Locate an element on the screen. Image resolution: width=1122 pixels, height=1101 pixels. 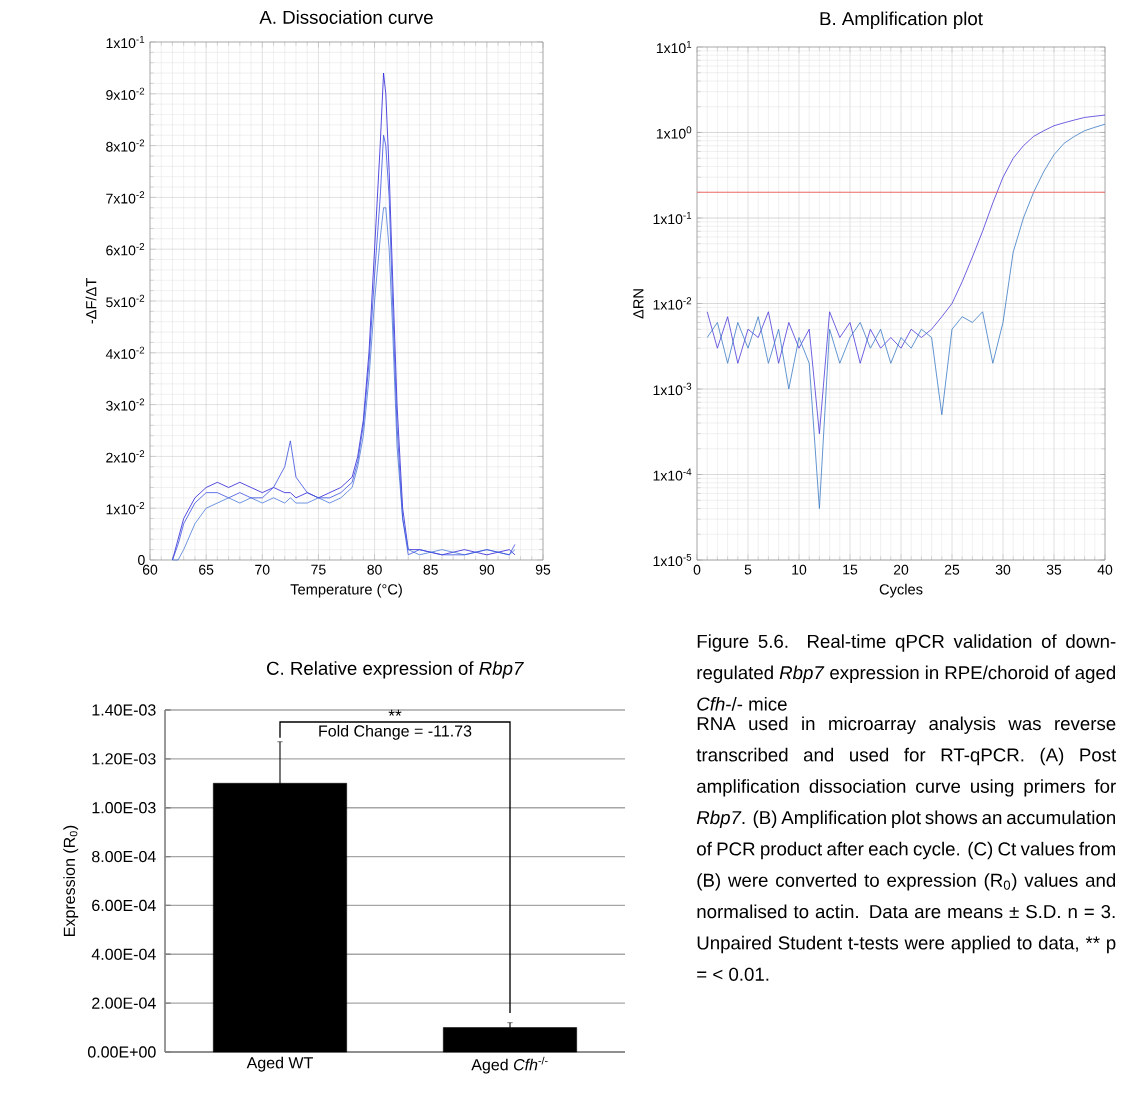
x-tick-label: Aged WT is located at coordinates (279, 1064).